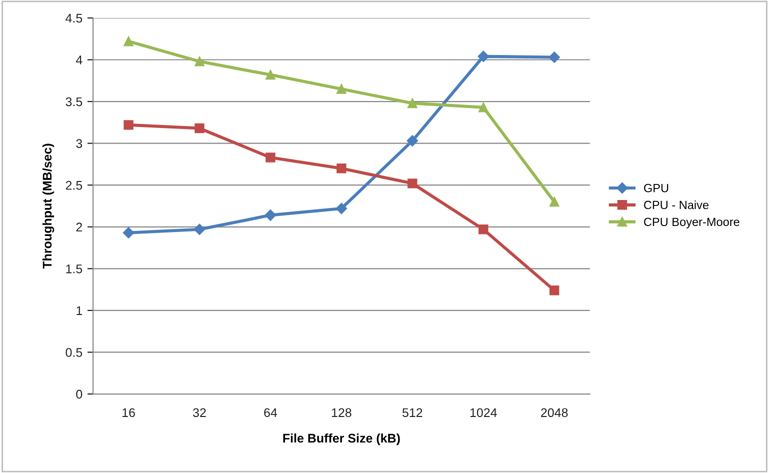  Describe the element at coordinates (341, 439) in the screenshot. I see `x-axis-title: File Buffer Size (kB)` at that location.